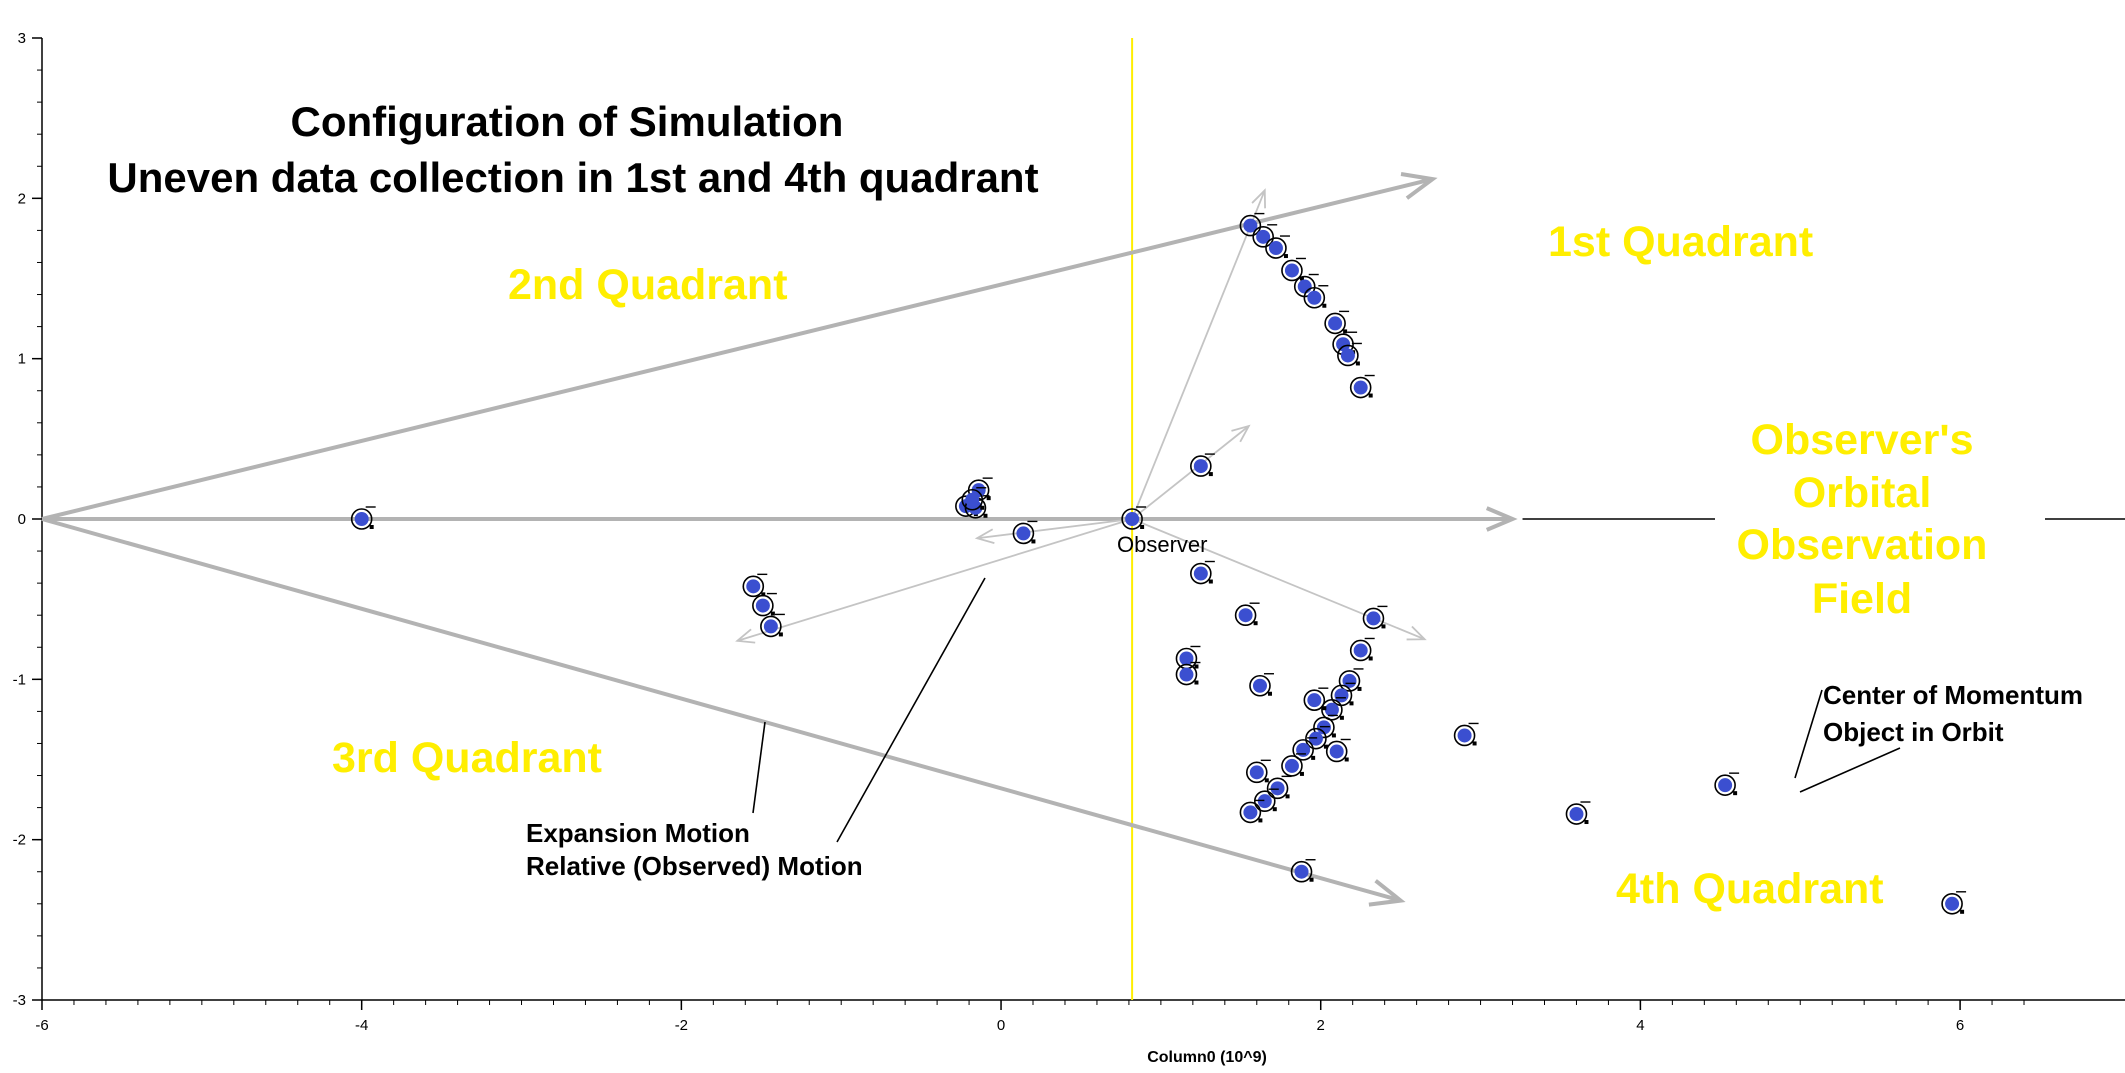 The image size is (2125, 1073). What do you see at coordinates (1387, 893) in the screenshot?
I see `arrow-lower-head` at bounding box center [1387, 893].